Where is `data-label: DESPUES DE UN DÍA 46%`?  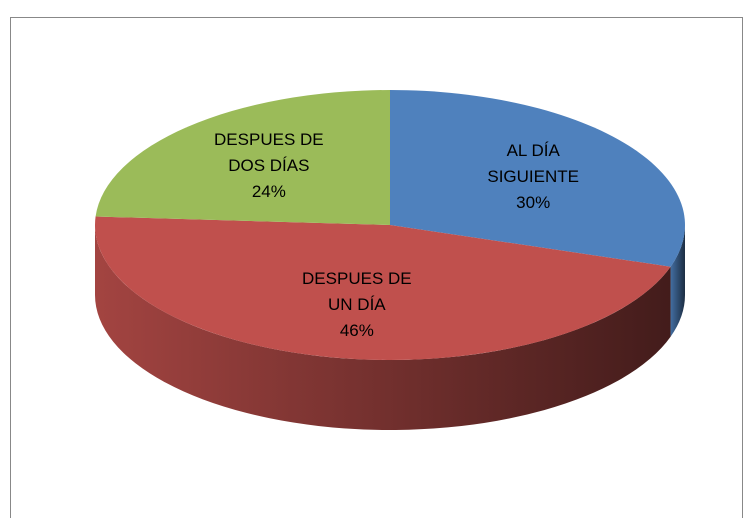
data-label: DESPUES DE UN DÍA 46% is located at coordinates (357, 305).